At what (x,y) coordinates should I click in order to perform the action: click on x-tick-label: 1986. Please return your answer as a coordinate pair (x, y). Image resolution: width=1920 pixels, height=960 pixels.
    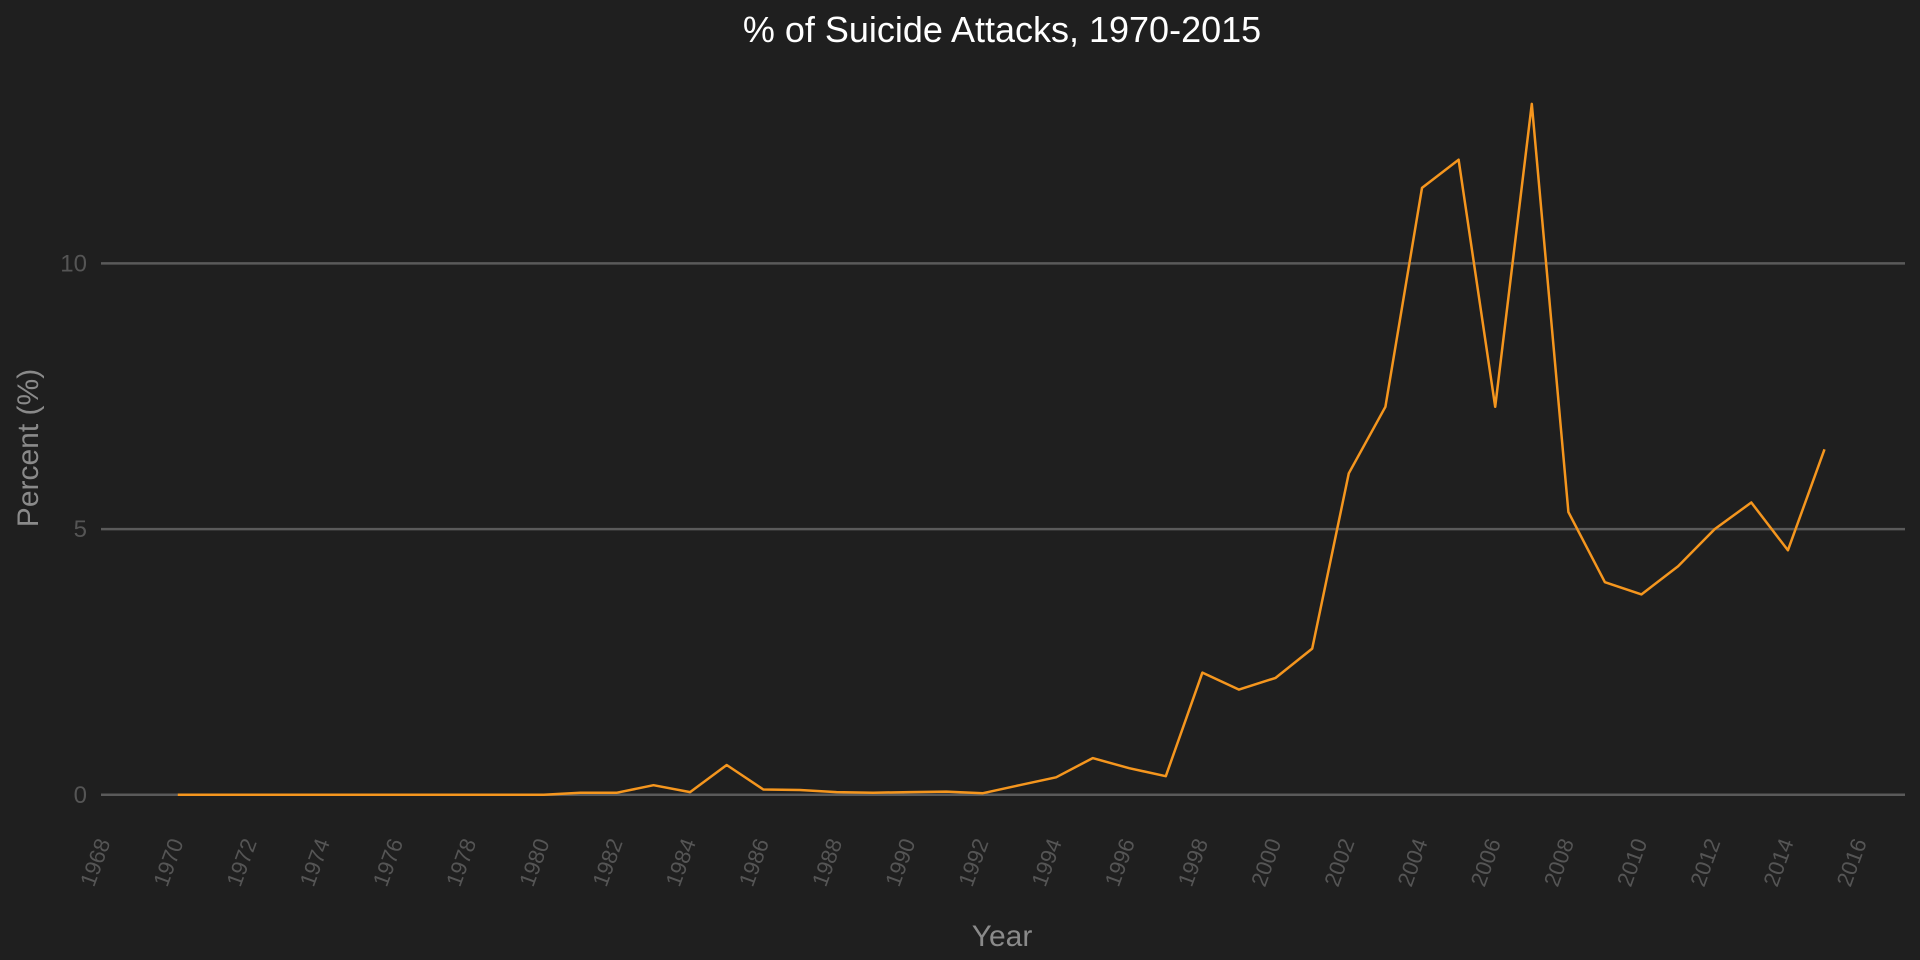
    Looking at the image, I should click on (754, 862).